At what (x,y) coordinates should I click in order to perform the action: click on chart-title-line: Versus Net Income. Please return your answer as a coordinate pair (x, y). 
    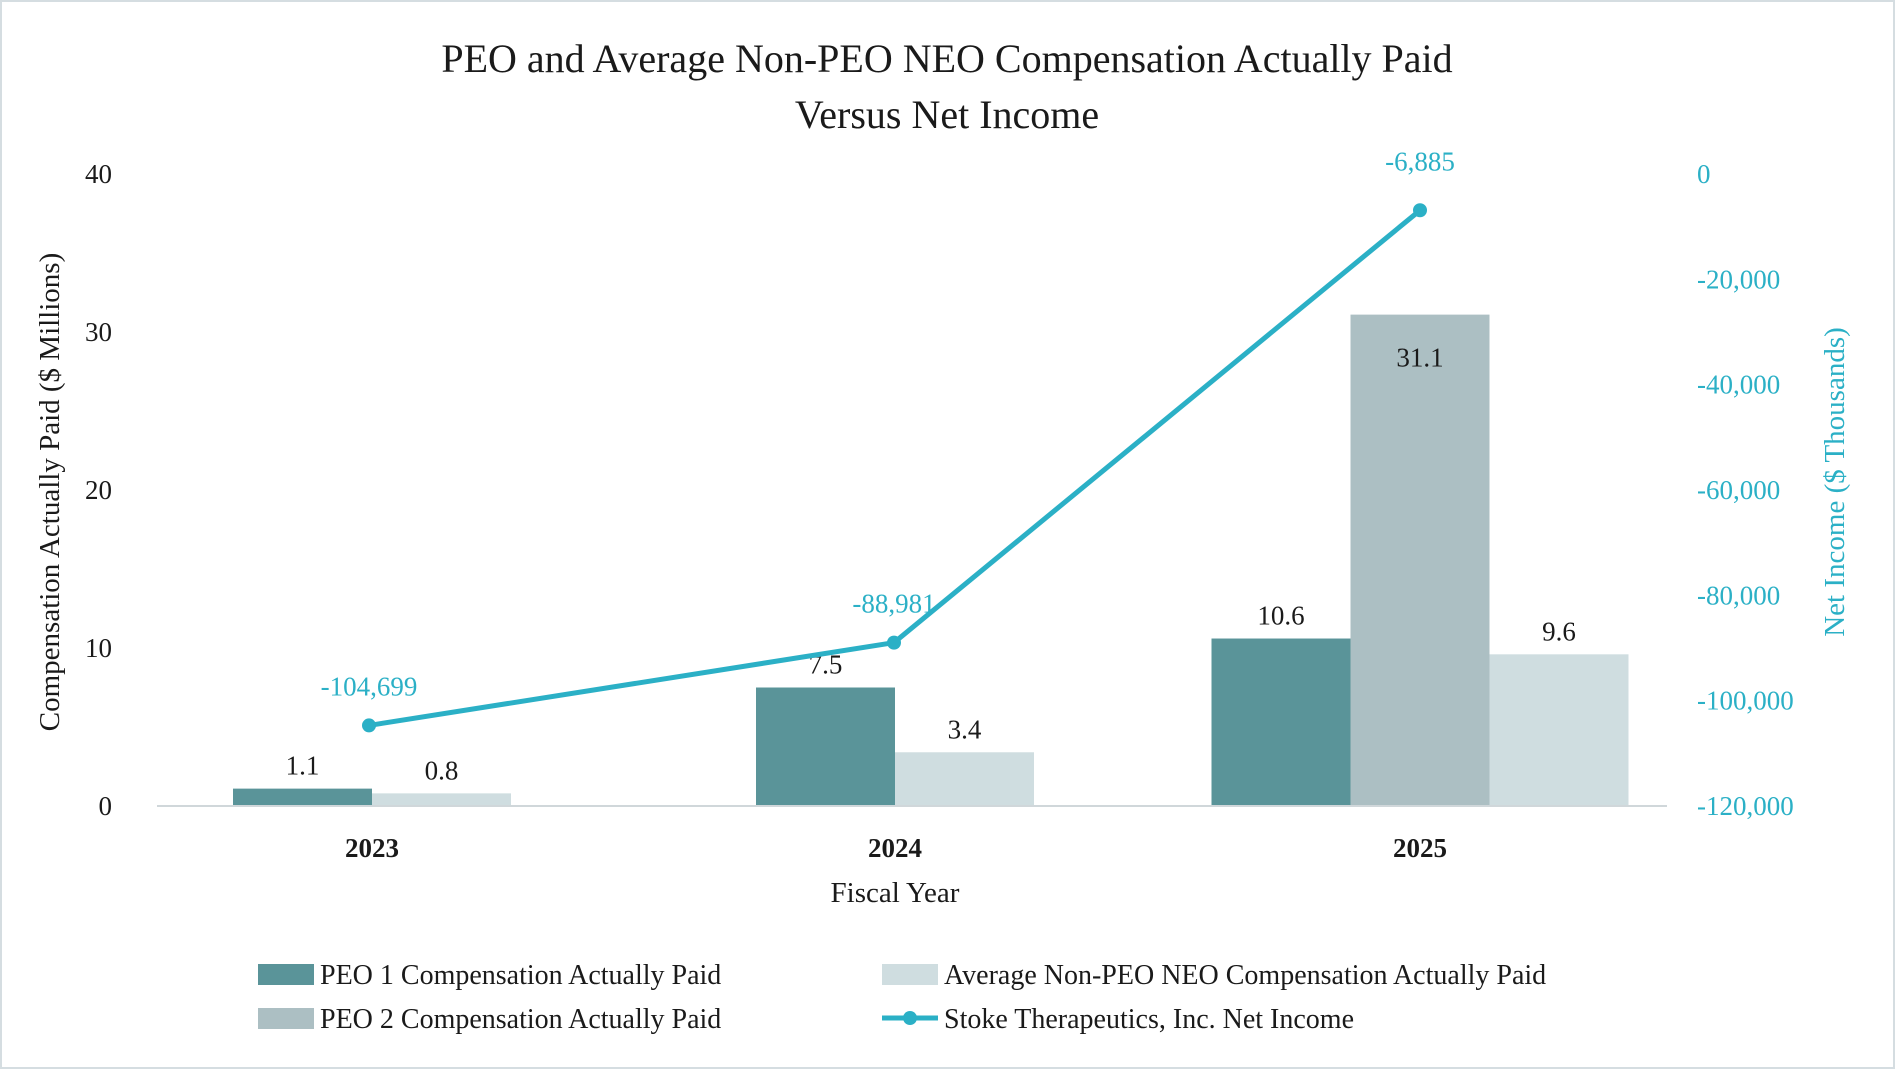
    Looking at the image, I should click on (947, 114).